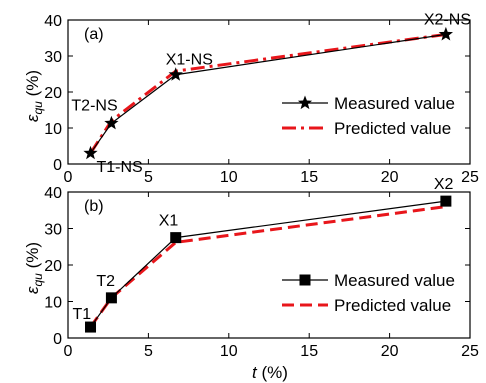 This screenshot has height=383, width=486. What do you see at coordinates (444, 184) in the screenshot?
I see `point-annotation: X2` at bounding box center [444, 184].